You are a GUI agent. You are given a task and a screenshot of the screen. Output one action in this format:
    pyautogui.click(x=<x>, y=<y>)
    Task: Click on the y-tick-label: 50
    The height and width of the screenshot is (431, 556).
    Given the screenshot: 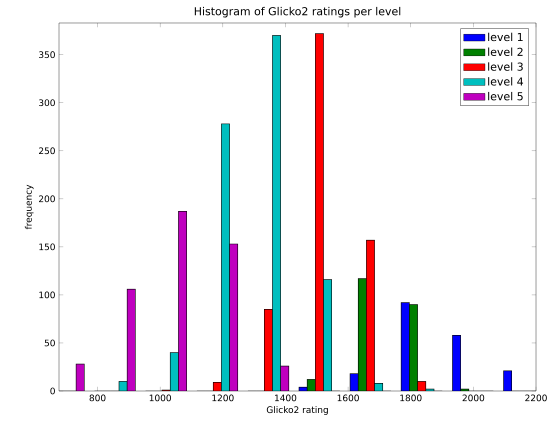 What is the action you would take?
    pyautogui.click(x=49, y=343)
    